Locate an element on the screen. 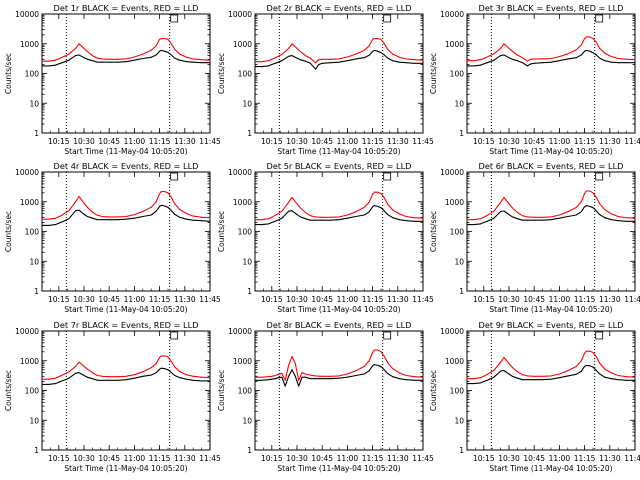 This screenshot has width=640, height=480. legend-marker-box is located at coordinates (387, 18).